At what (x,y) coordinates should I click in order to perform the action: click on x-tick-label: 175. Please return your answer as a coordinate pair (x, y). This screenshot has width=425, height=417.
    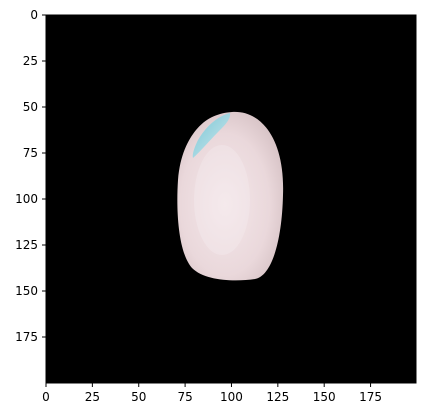
    Looking at the image, I should click on (370, 397).